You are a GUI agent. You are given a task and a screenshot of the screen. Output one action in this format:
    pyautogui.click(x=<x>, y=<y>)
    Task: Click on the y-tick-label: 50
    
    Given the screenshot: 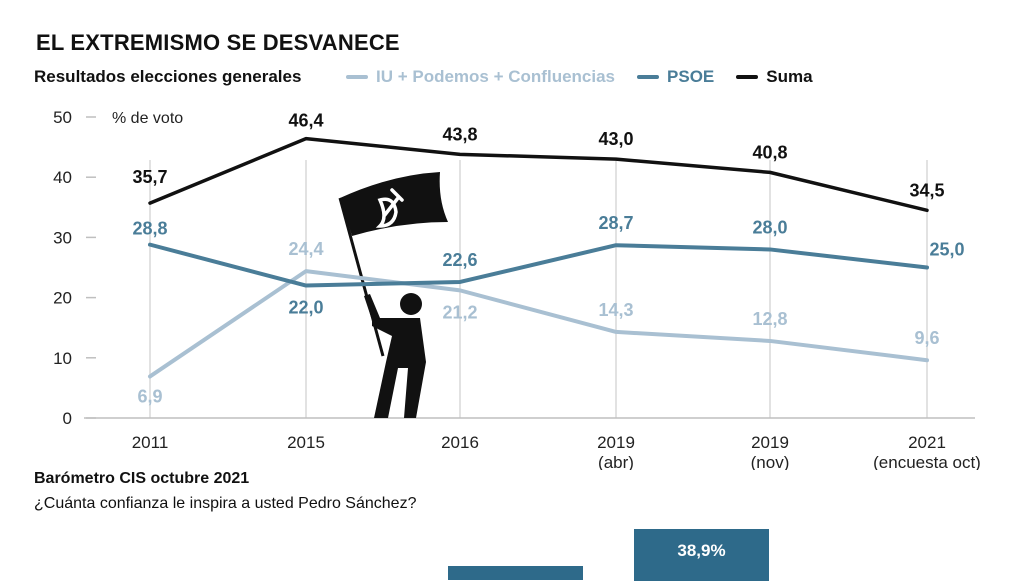 What is the action you would take?
    pyautogui.click(x=62, y=117)
    